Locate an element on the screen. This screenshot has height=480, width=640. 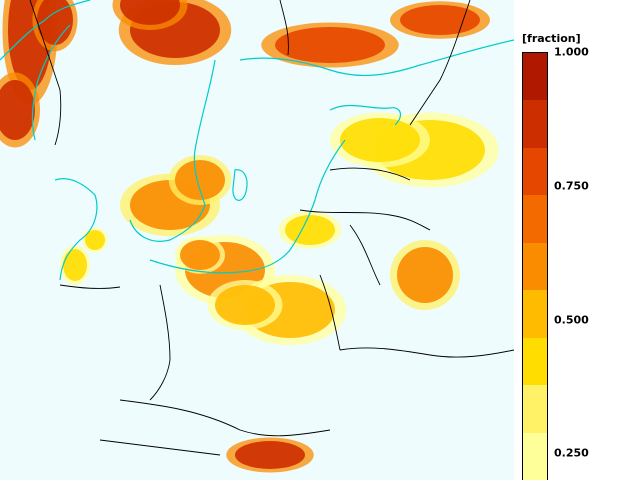
norway-coastline is located at coordinates (45, 70).